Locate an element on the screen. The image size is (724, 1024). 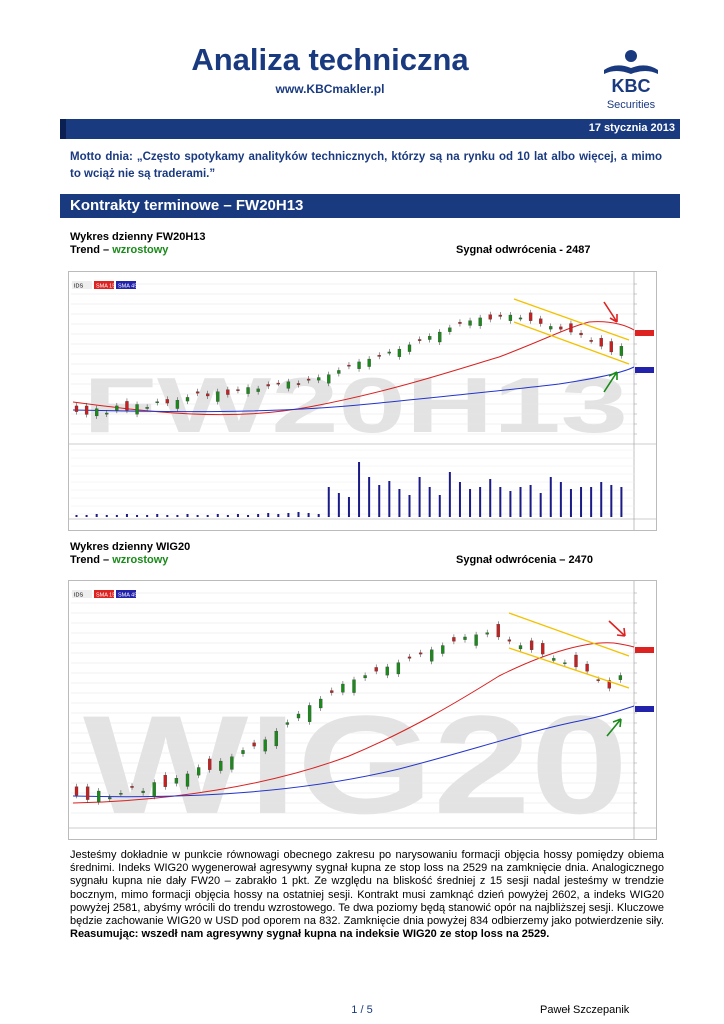
channel-line is located at coordinates (569, 668).